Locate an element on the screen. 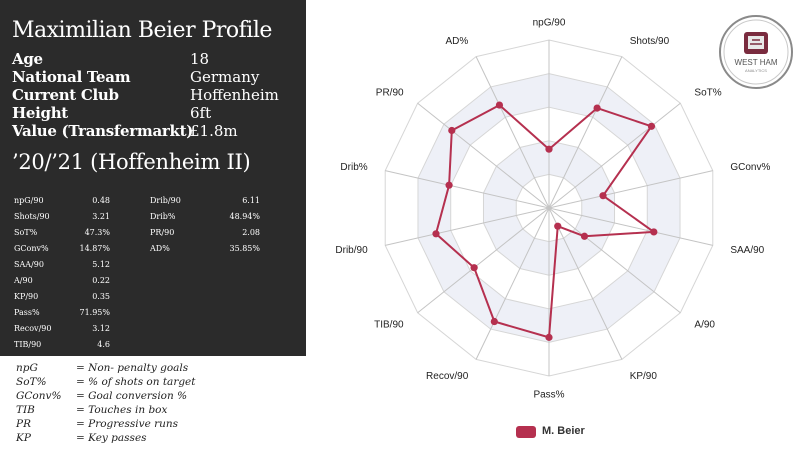 The height and width of the screenshot is (450, 800). glossary-row: PR = Progressive runs is located at coordinates (161, 425).